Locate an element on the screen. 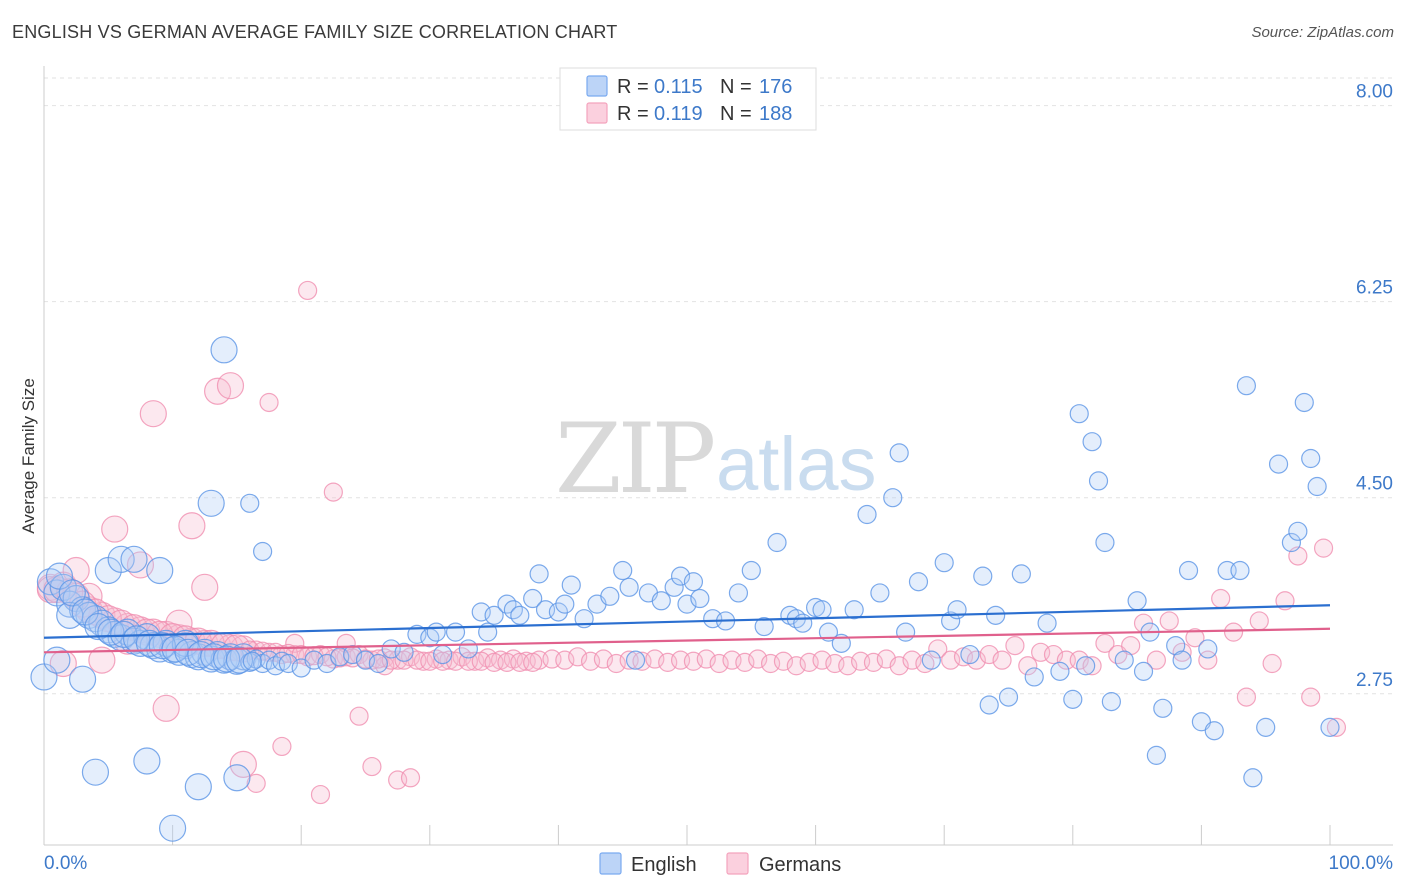  trend-lines is located at coordinates (687, 629).